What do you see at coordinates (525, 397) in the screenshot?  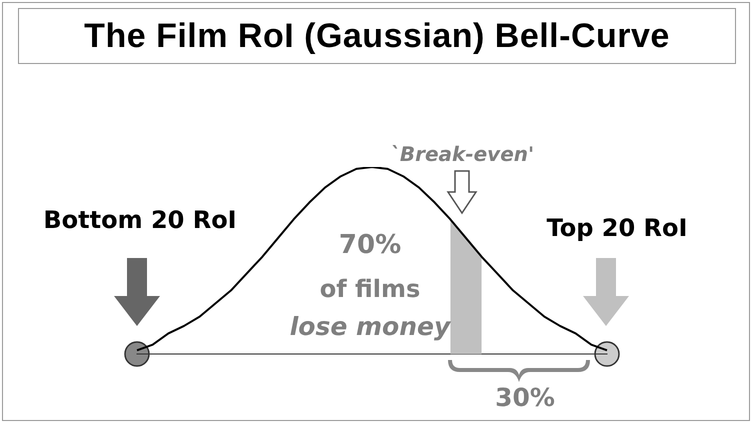 I see `text: 30%` at bounding box center [525, 397].